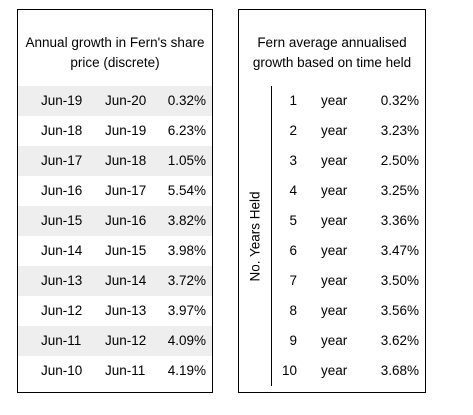 The image size is (473, 415). Describe the element at coordinates (293, 130) in the screenshot. I see `years-held-value: 2` at that location.